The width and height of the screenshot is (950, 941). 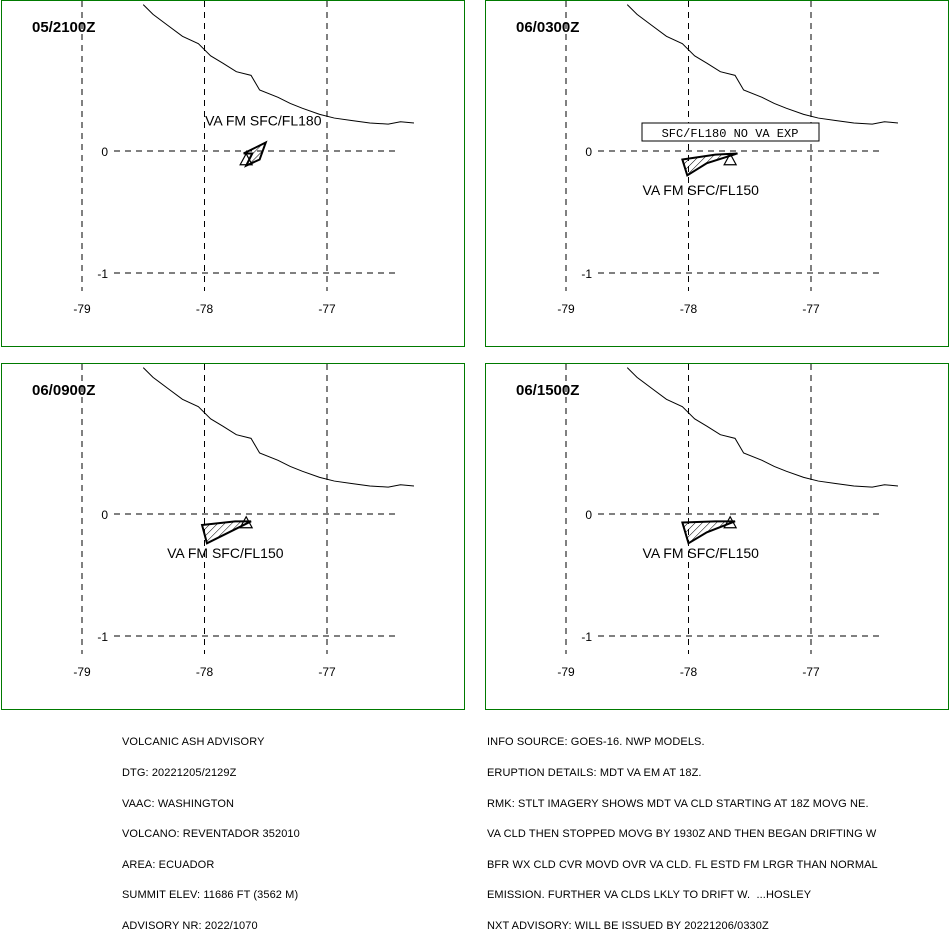 What do you see at coordinates (210, 895) in the screenshot?
I see `advisory-line: SUMMIT ELEV: 11686 FT (3562 M)` at bounding box center [210, 895].